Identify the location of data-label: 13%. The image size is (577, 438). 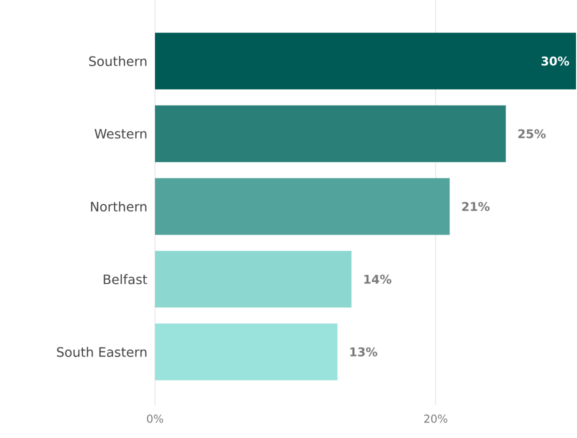
(364, 351).